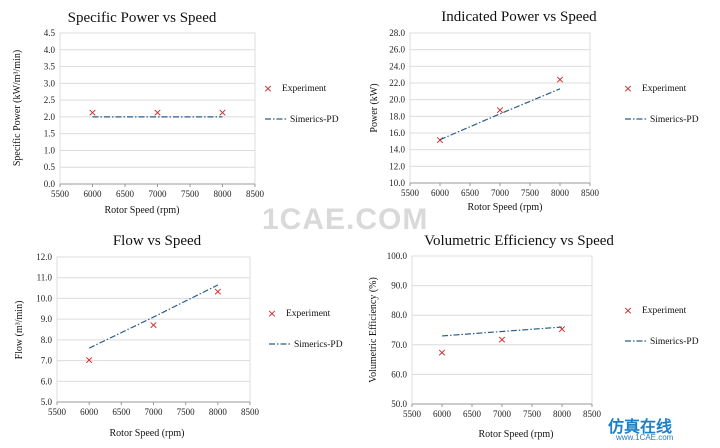 The image size is (720, 448). Describe the element at coordinates (399, 286) in the screenshot. I see `y-tick-label: 90.0` at that location.